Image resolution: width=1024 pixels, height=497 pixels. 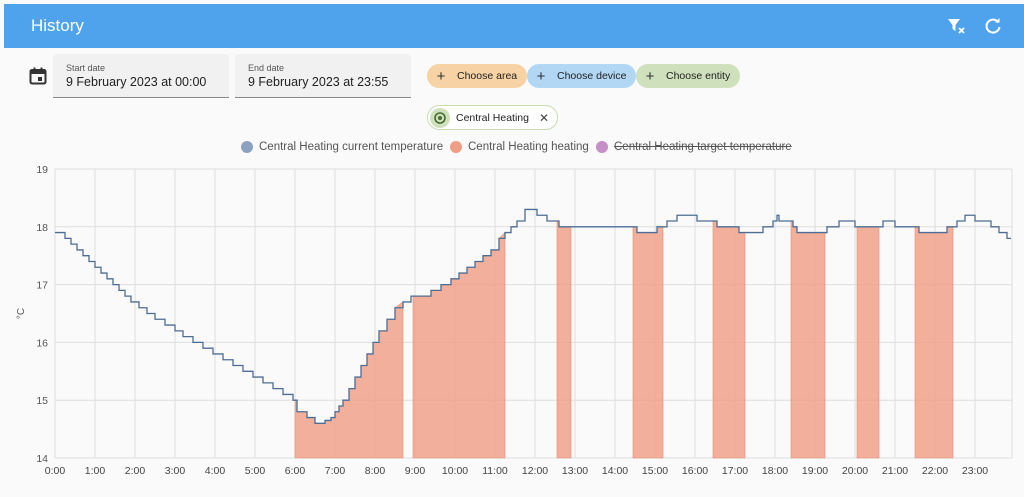 I want to click on x-tick-label: 12:00, so click(x=535, y=471).